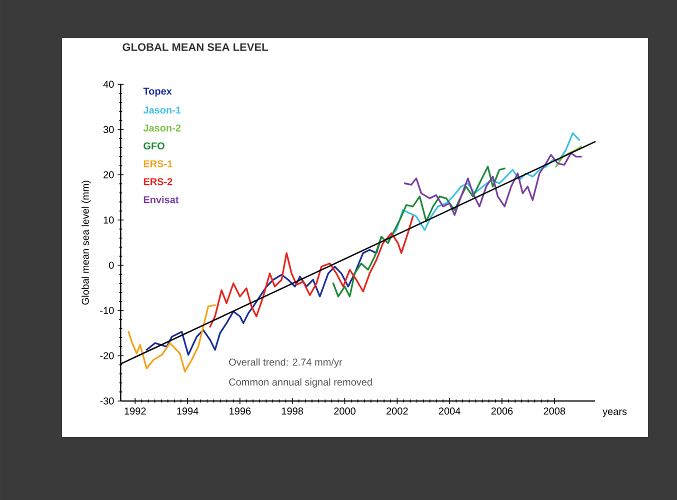  I want to click on x-tick-label: 1996, so click(240, 411).